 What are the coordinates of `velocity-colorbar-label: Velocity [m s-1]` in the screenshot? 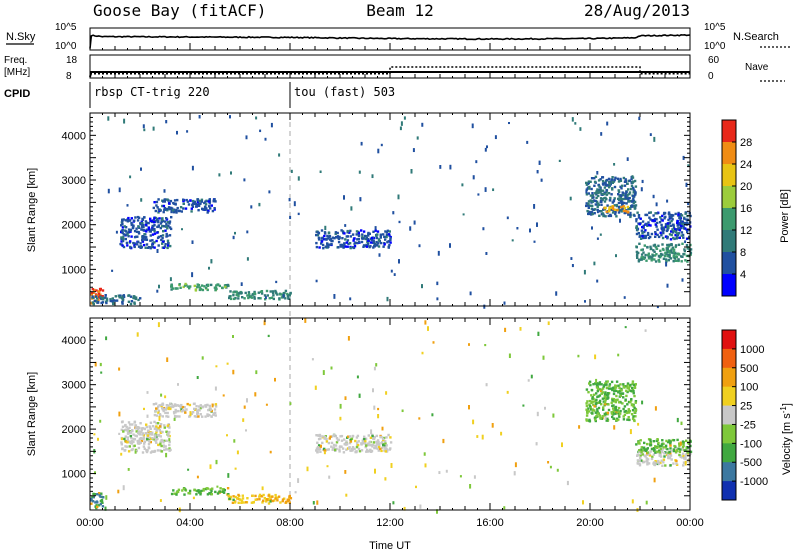 It's located at (786, 439).